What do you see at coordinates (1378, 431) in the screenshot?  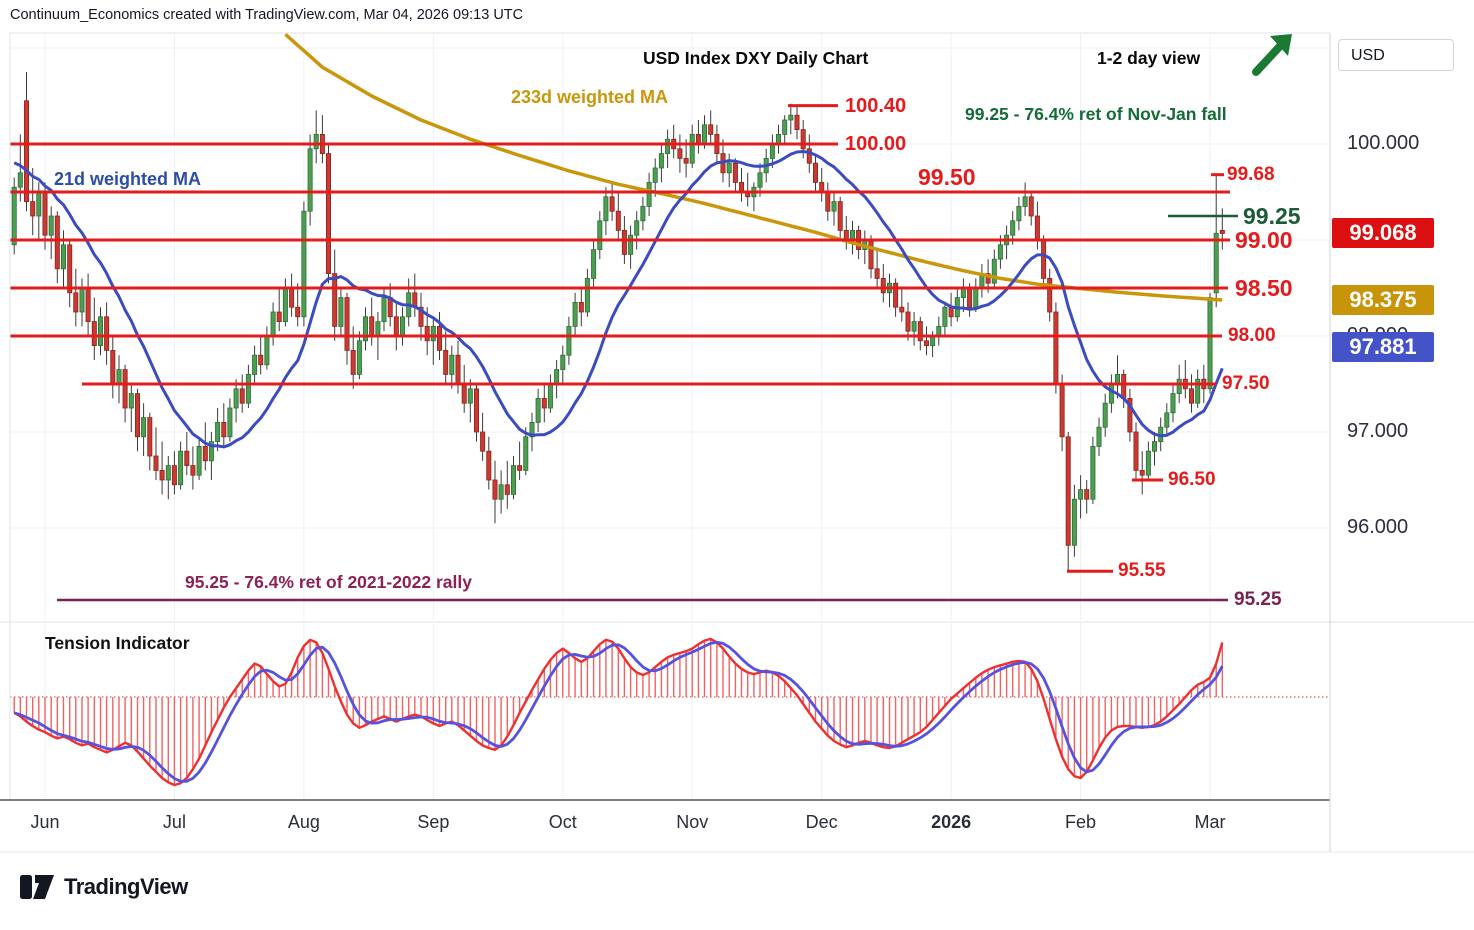 I see `price-axis-tick: 97.000` at bounding box center [1378, 431].